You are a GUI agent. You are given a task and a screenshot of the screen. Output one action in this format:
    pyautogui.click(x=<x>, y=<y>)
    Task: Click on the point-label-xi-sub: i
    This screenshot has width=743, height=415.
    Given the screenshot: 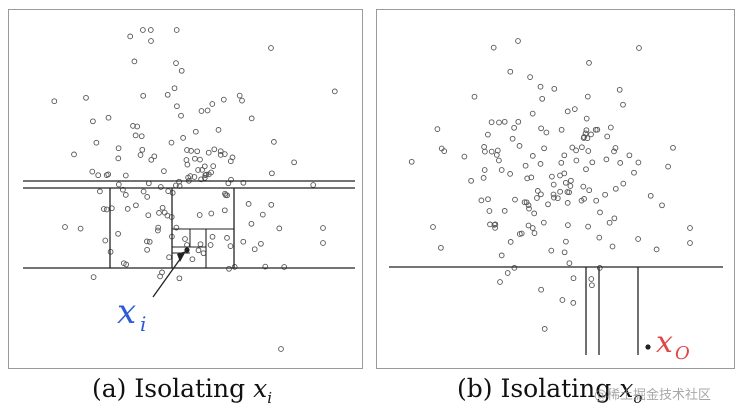 What is the action you would take?
    pyautogui.click(x=143, y=324)
    